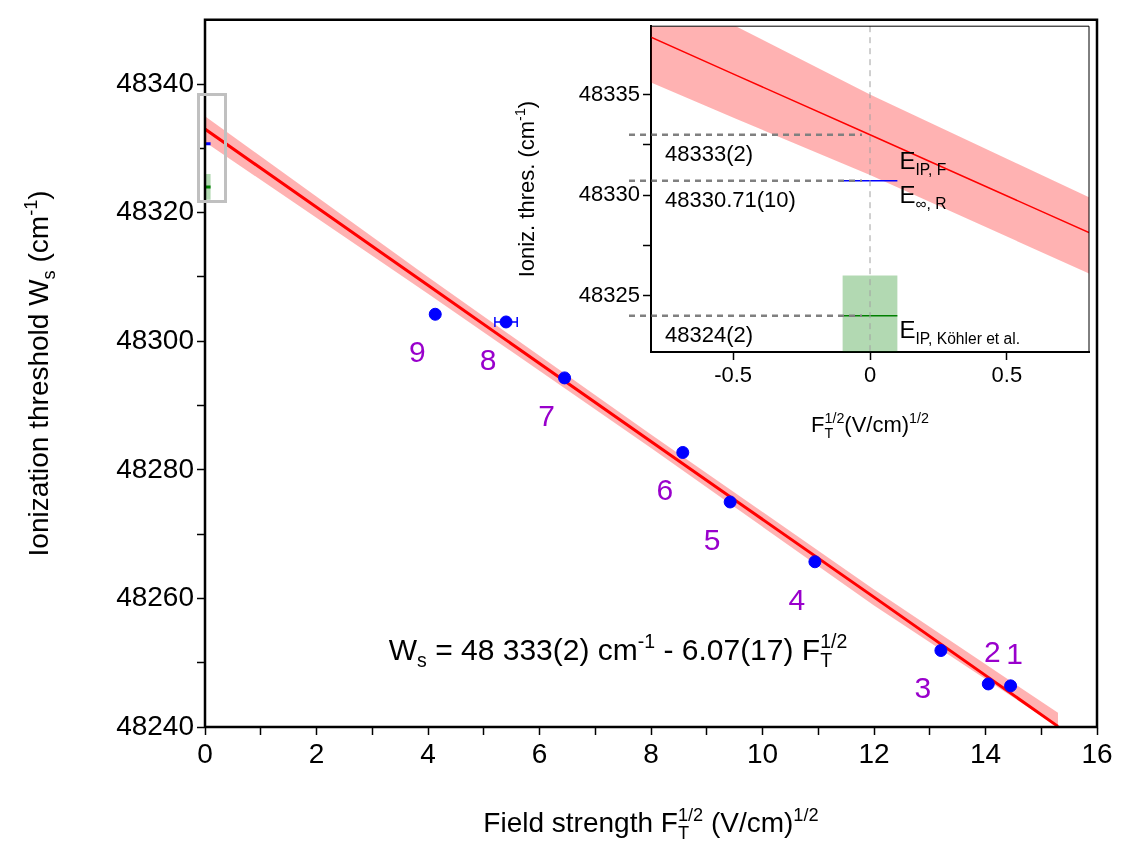  Describe the element at coordinates (730, 199) in the screenshot. I see `ref-line-label: 48330.71(10)` at that location.